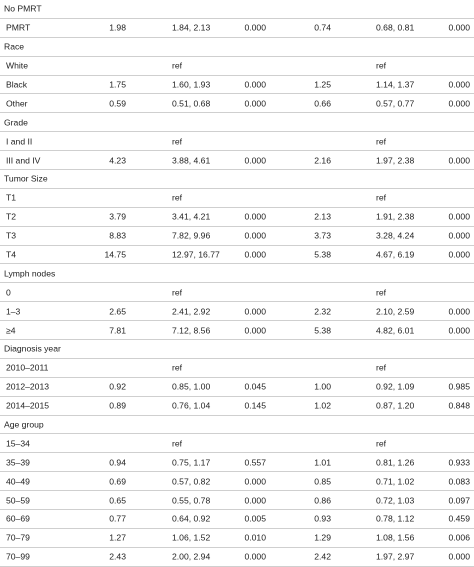  Describe the element at coordinates (11, 235) in the screenshot. I see `row-label: T3` at that location.